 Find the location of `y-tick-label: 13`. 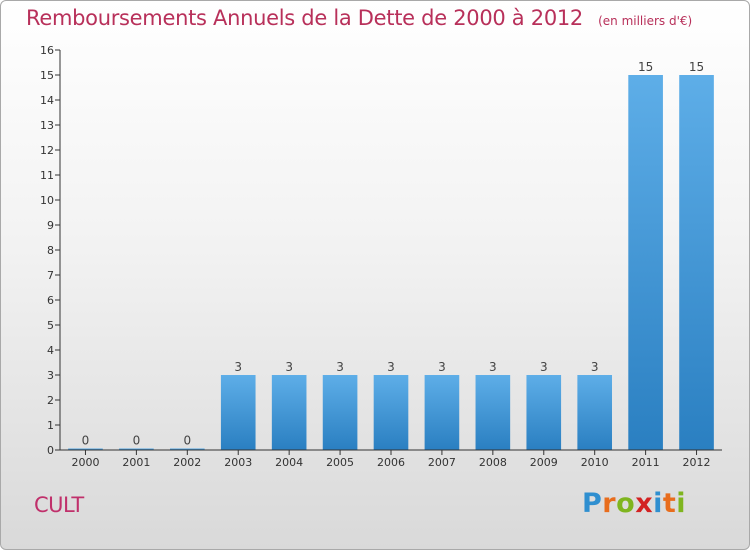

y-tick-label: 13 is located at coordinates (47, 125).